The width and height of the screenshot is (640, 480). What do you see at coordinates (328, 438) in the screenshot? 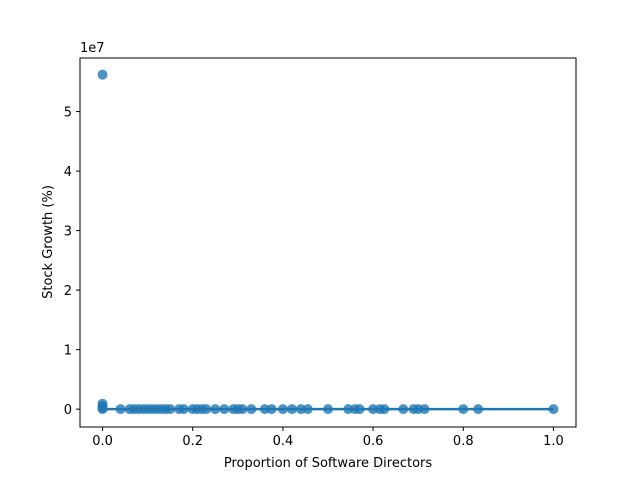
I see `x-axis: 0.0 0.2 0.4 0.6 0.8 1.0` at bounding box center [328, 438].